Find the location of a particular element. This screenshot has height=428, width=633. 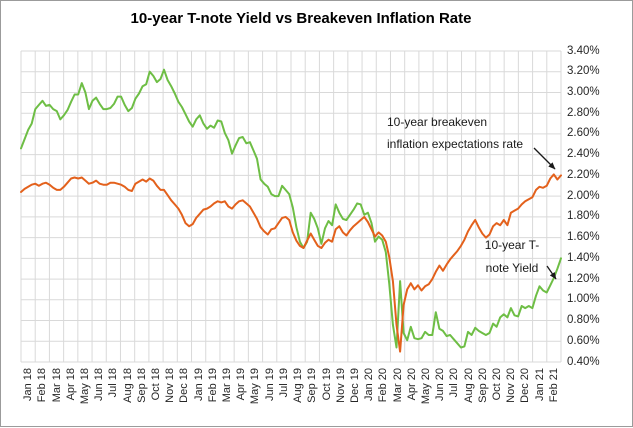

x-axis-tick-label: Feb 21 is located at coordinates (553, 385).